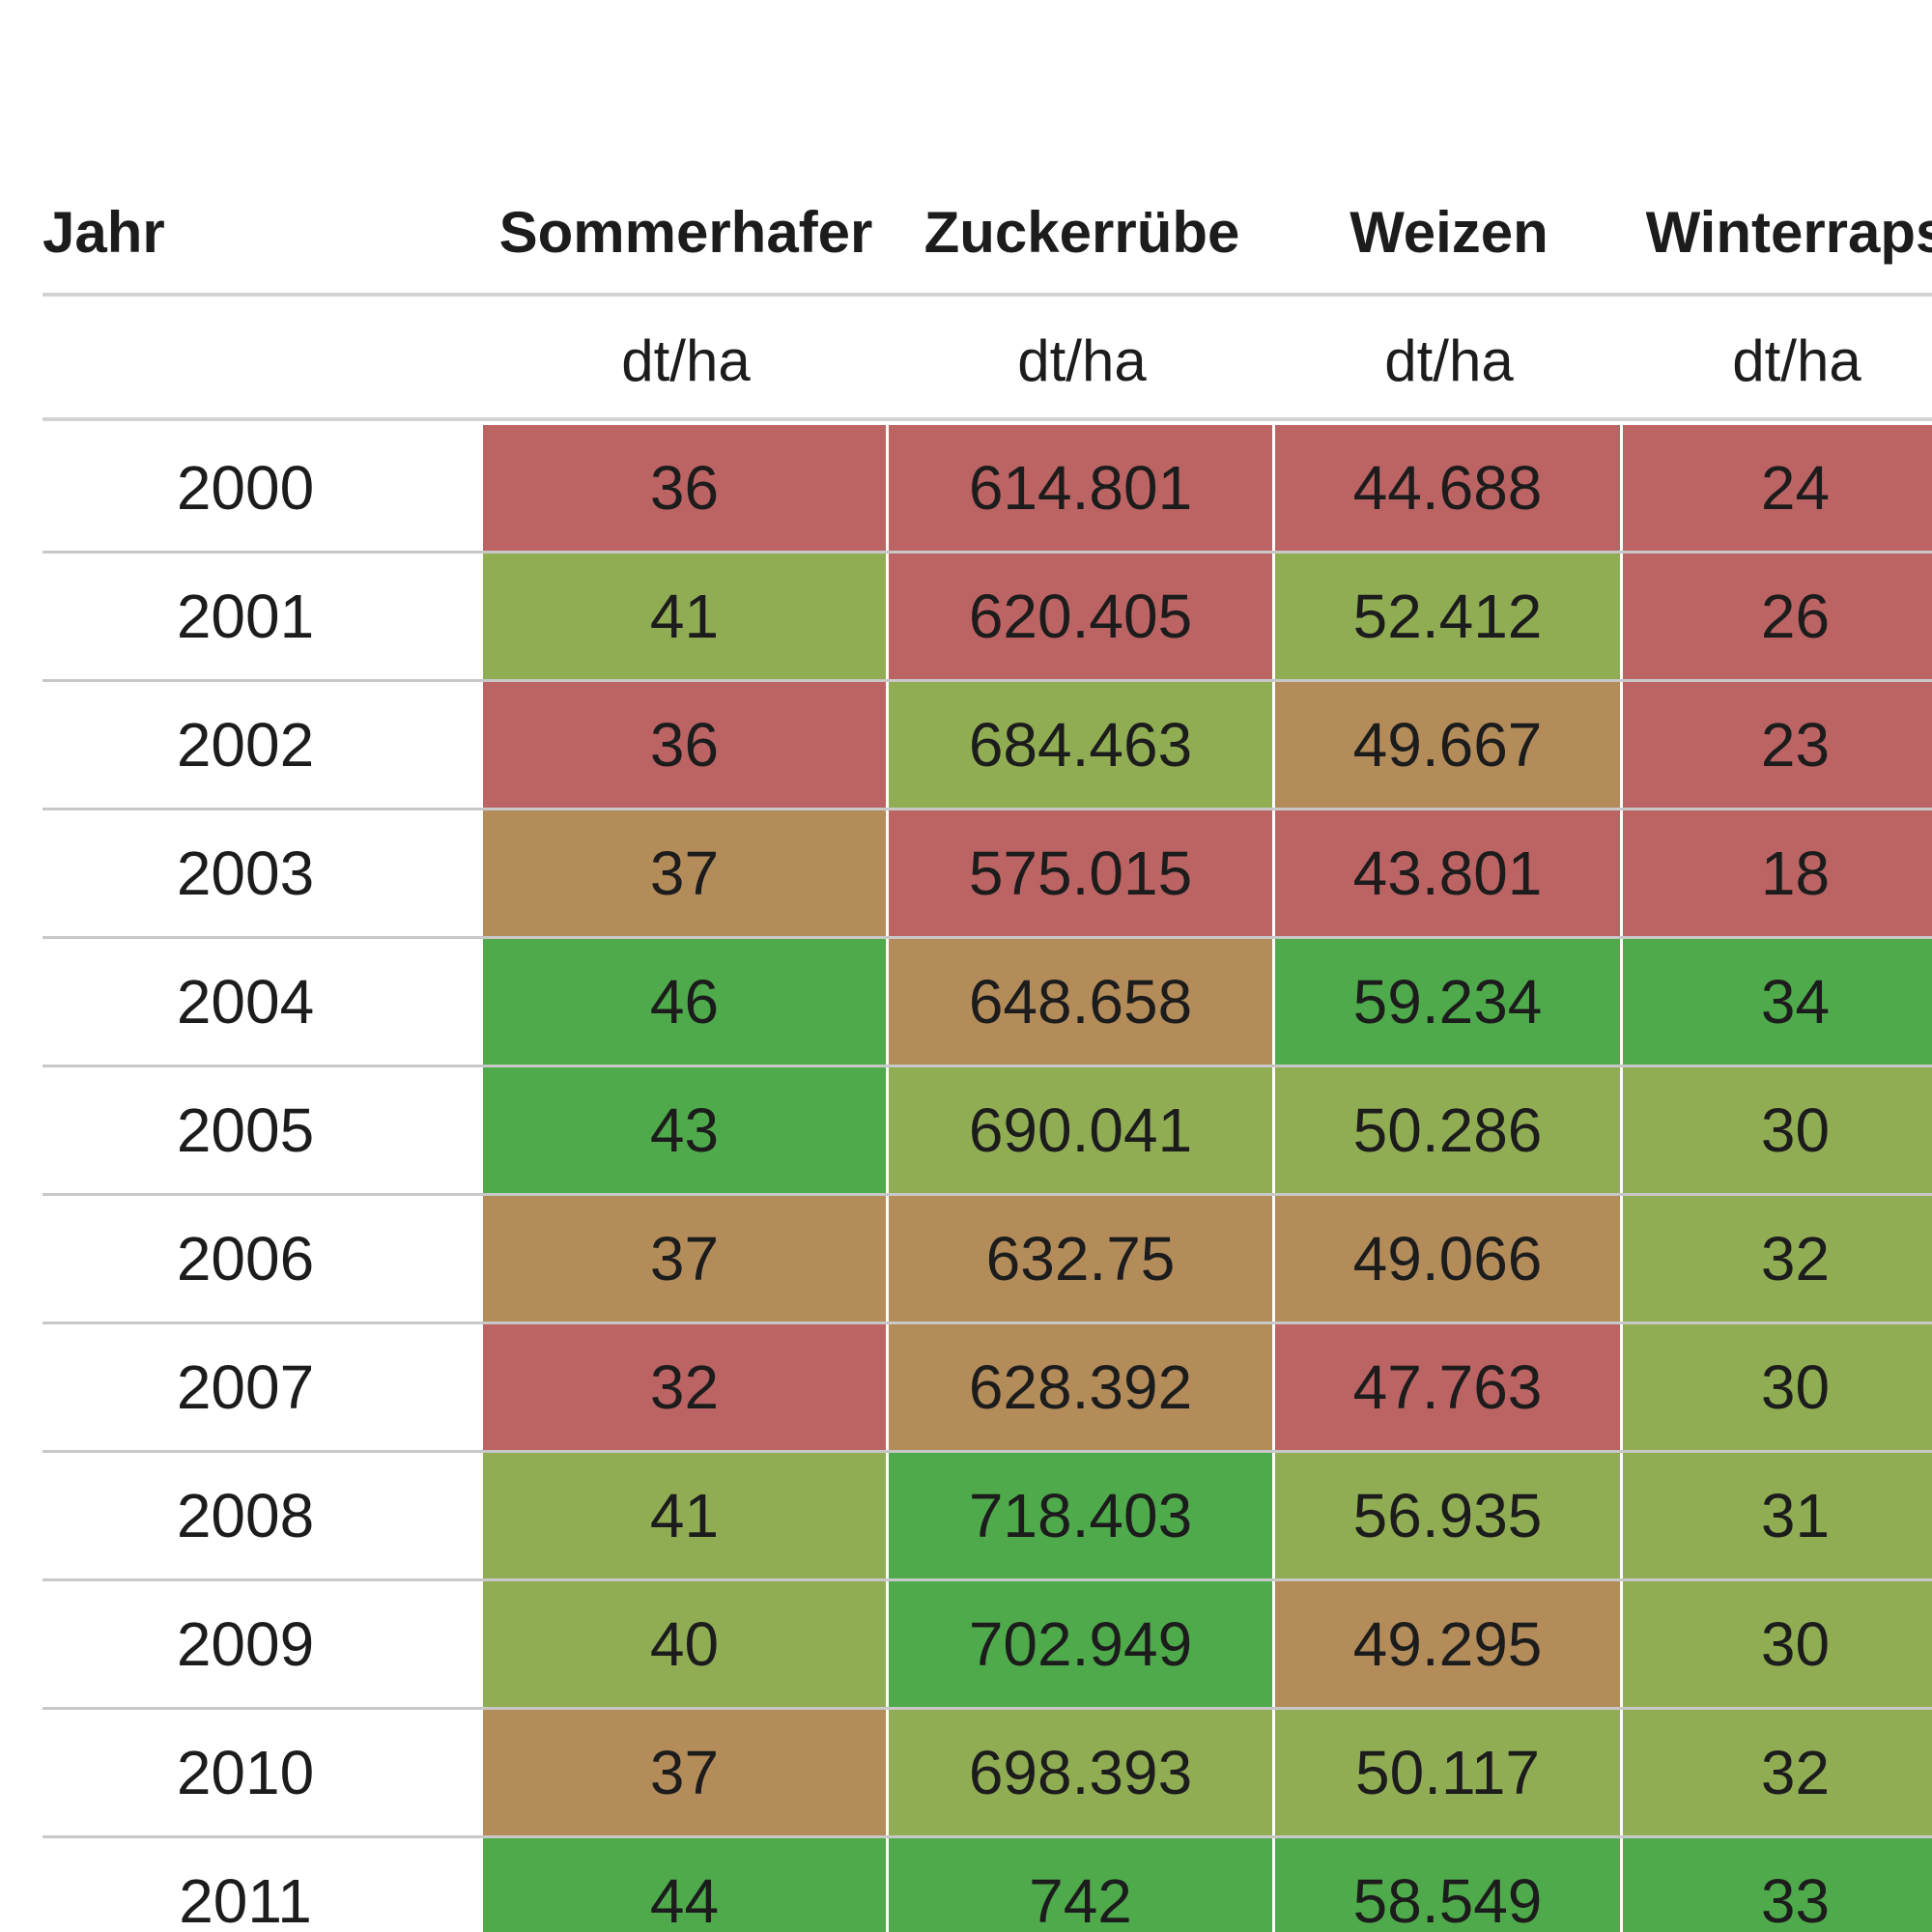 This screenshot has height=1932, width=1932. What do you see at coordinates (1080, 1130) in the screenshot?
I see `value-cell-zuckerrübe: 690.041` at bounding box center [1080, 1130].